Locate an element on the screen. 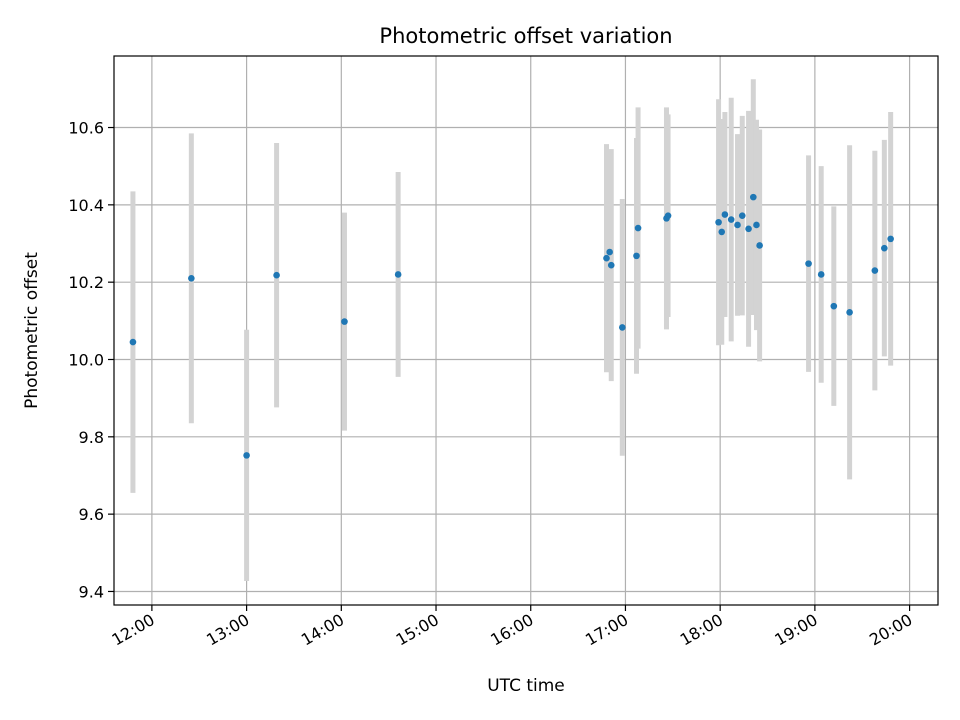 The height and width of the screenshot is (720, 960). x-tick-label: 19:00 is located at coordinates (795, 630).